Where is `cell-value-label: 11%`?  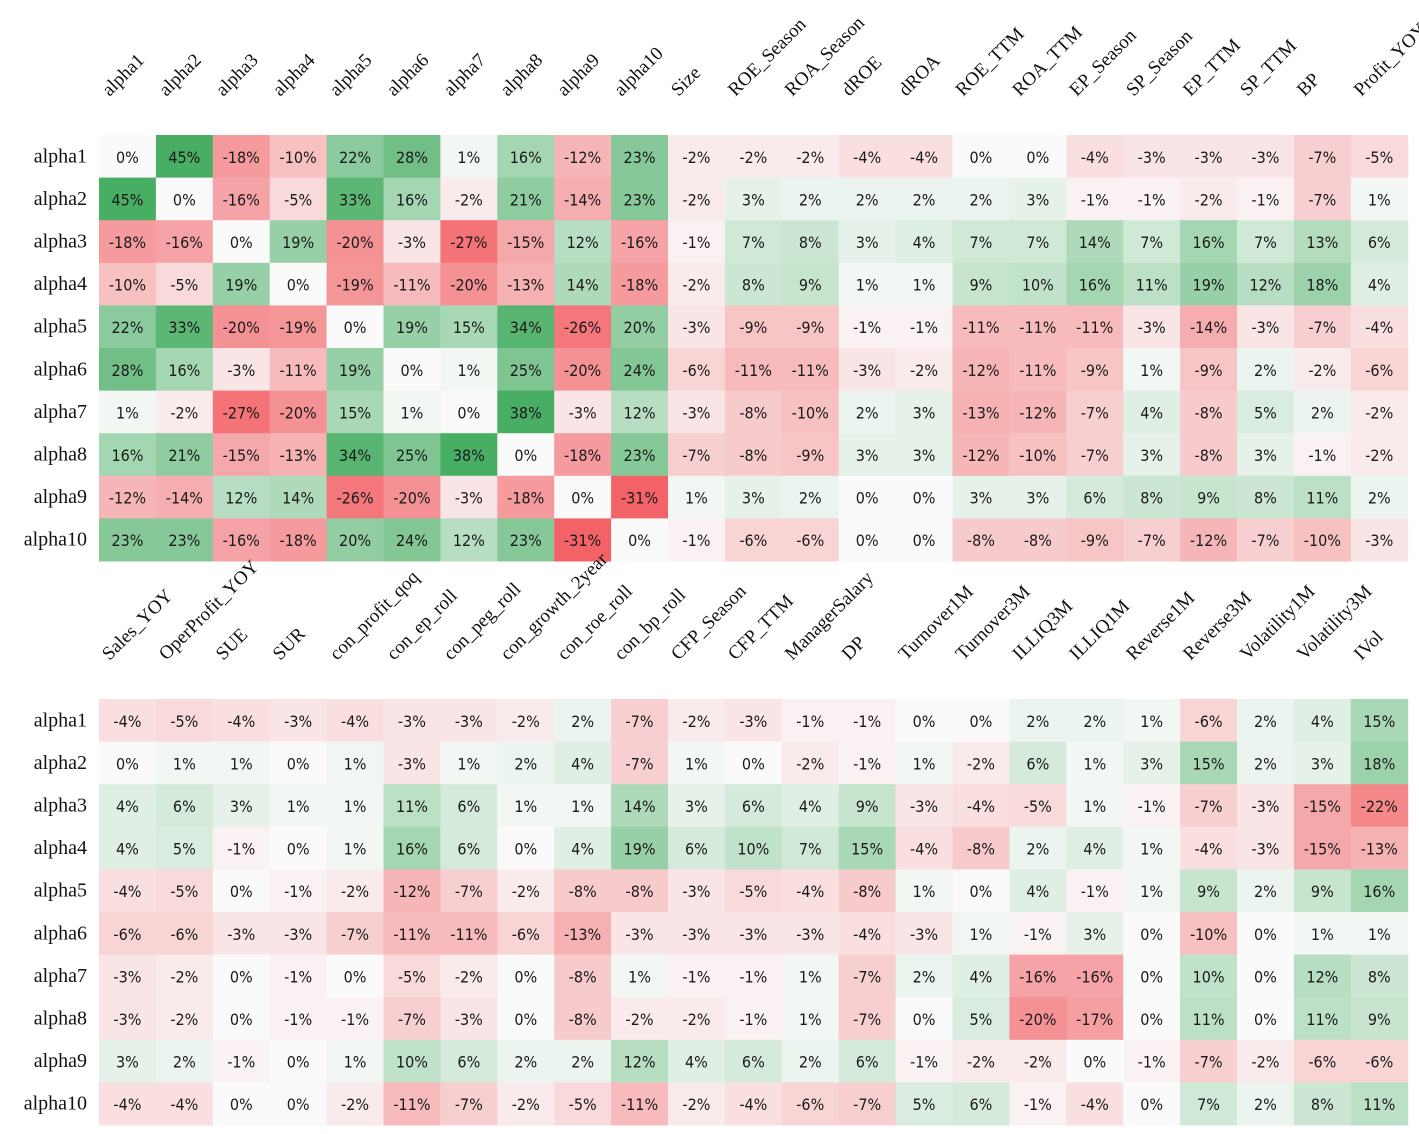
cell-value-label: 11% is located at coordinates (1322, 1019).